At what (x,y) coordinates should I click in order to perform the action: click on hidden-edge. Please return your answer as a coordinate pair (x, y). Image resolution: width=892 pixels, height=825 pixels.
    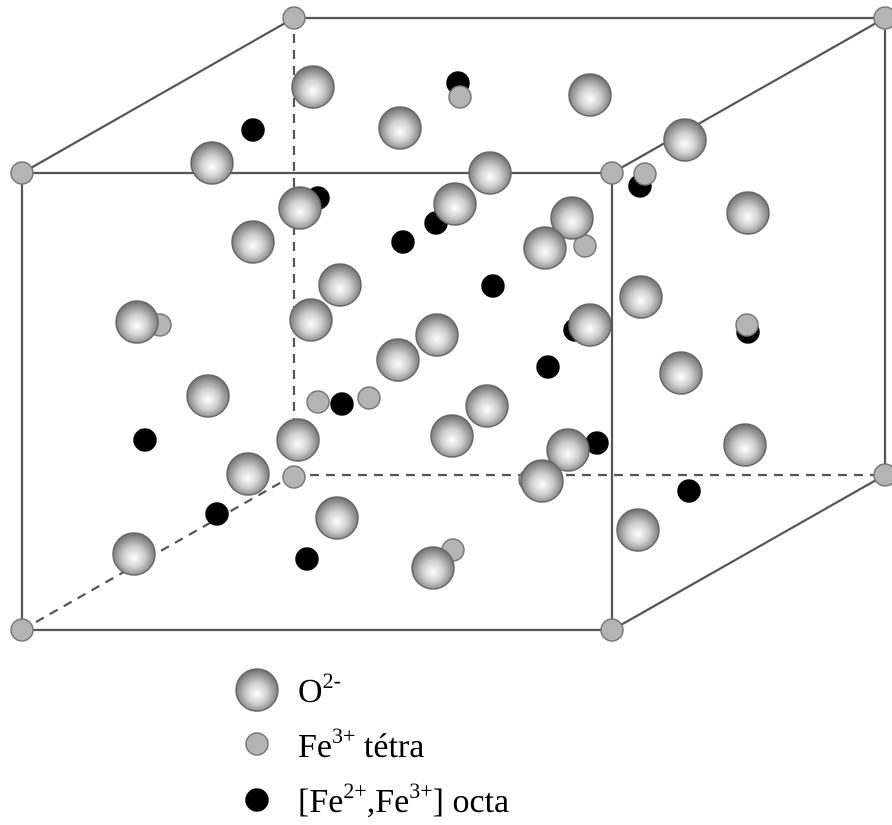
    Looking at the image, I should click on (158, 552).